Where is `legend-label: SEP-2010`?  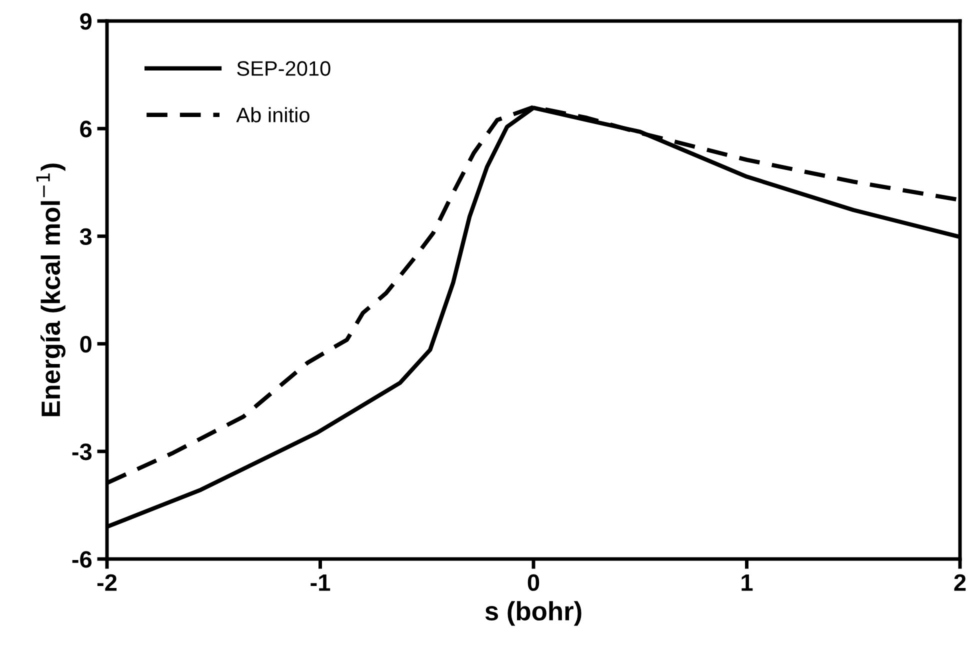 legend-label: SEP-2010 is located at coordinates (283, 68).